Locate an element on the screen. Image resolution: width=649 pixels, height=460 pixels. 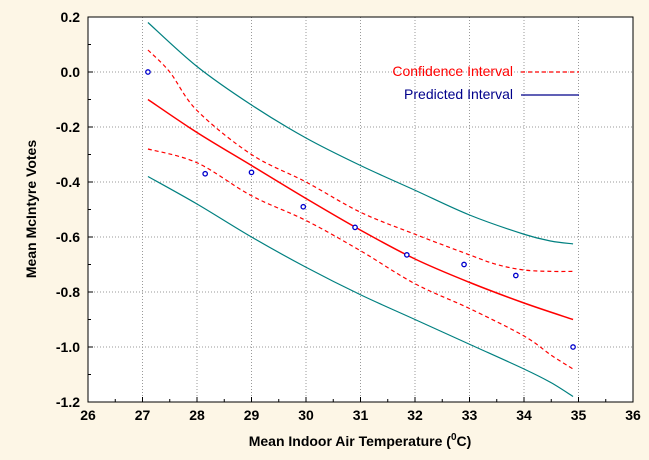
x-tick-label: 27 is located at coordinates (143, 415).